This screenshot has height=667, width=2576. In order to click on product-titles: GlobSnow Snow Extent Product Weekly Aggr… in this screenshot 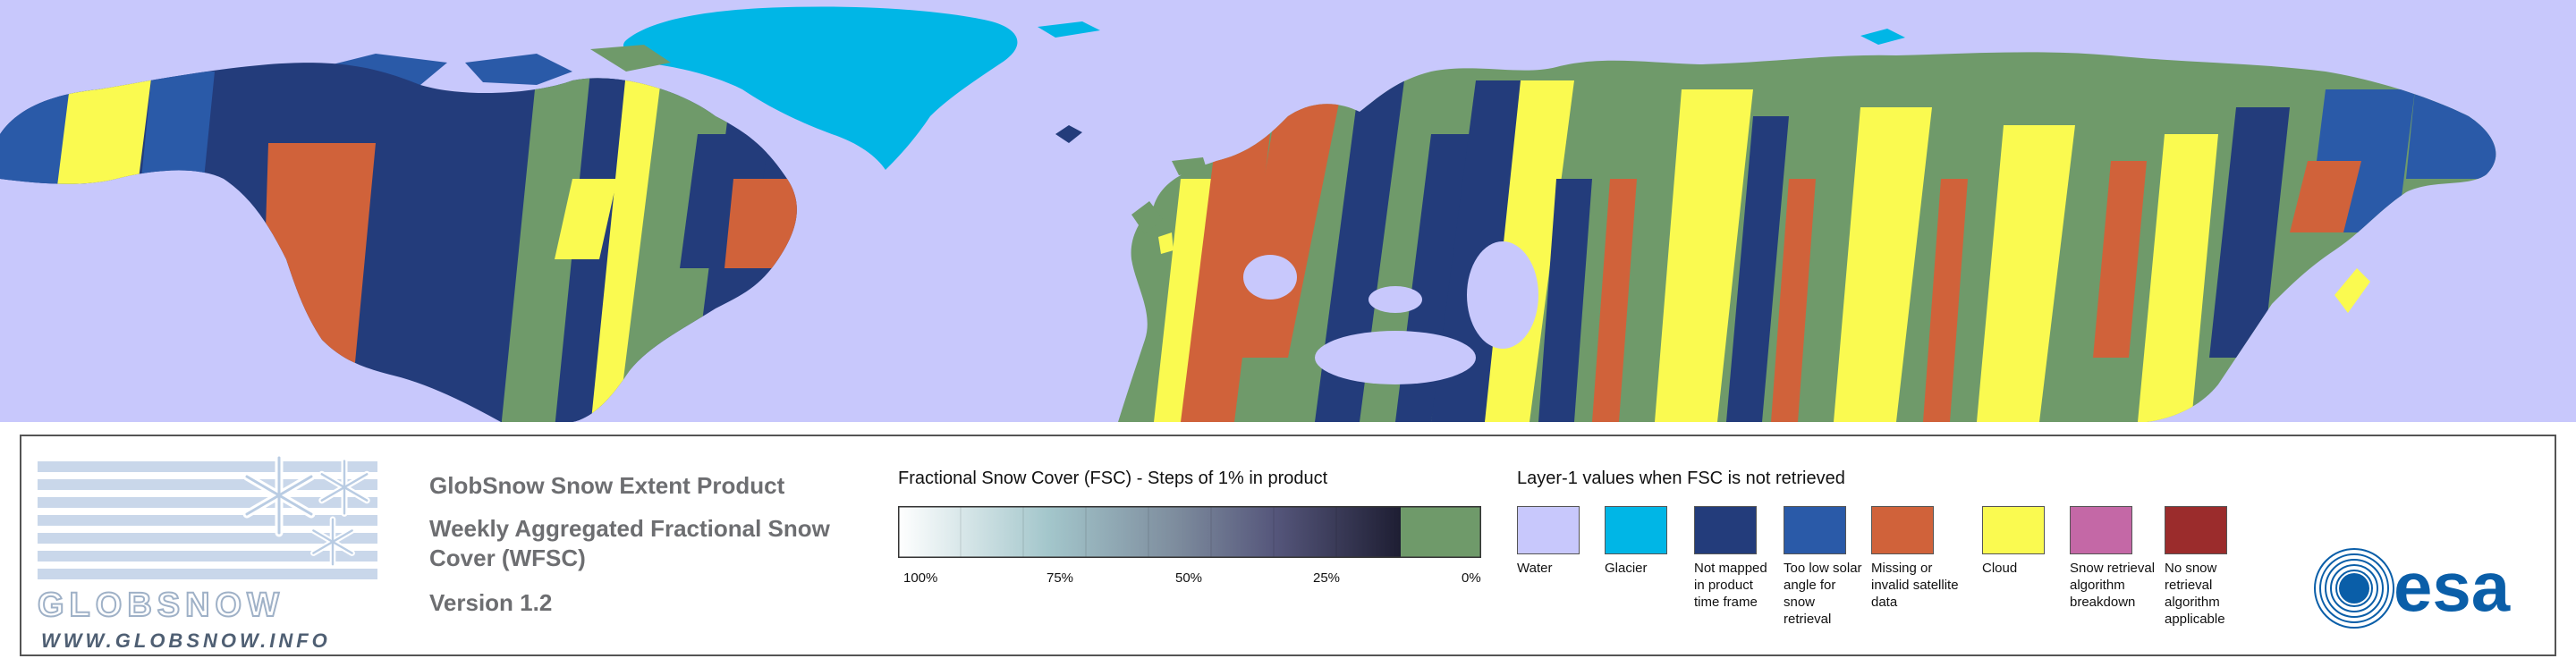, I will do `click(653, 545)`.